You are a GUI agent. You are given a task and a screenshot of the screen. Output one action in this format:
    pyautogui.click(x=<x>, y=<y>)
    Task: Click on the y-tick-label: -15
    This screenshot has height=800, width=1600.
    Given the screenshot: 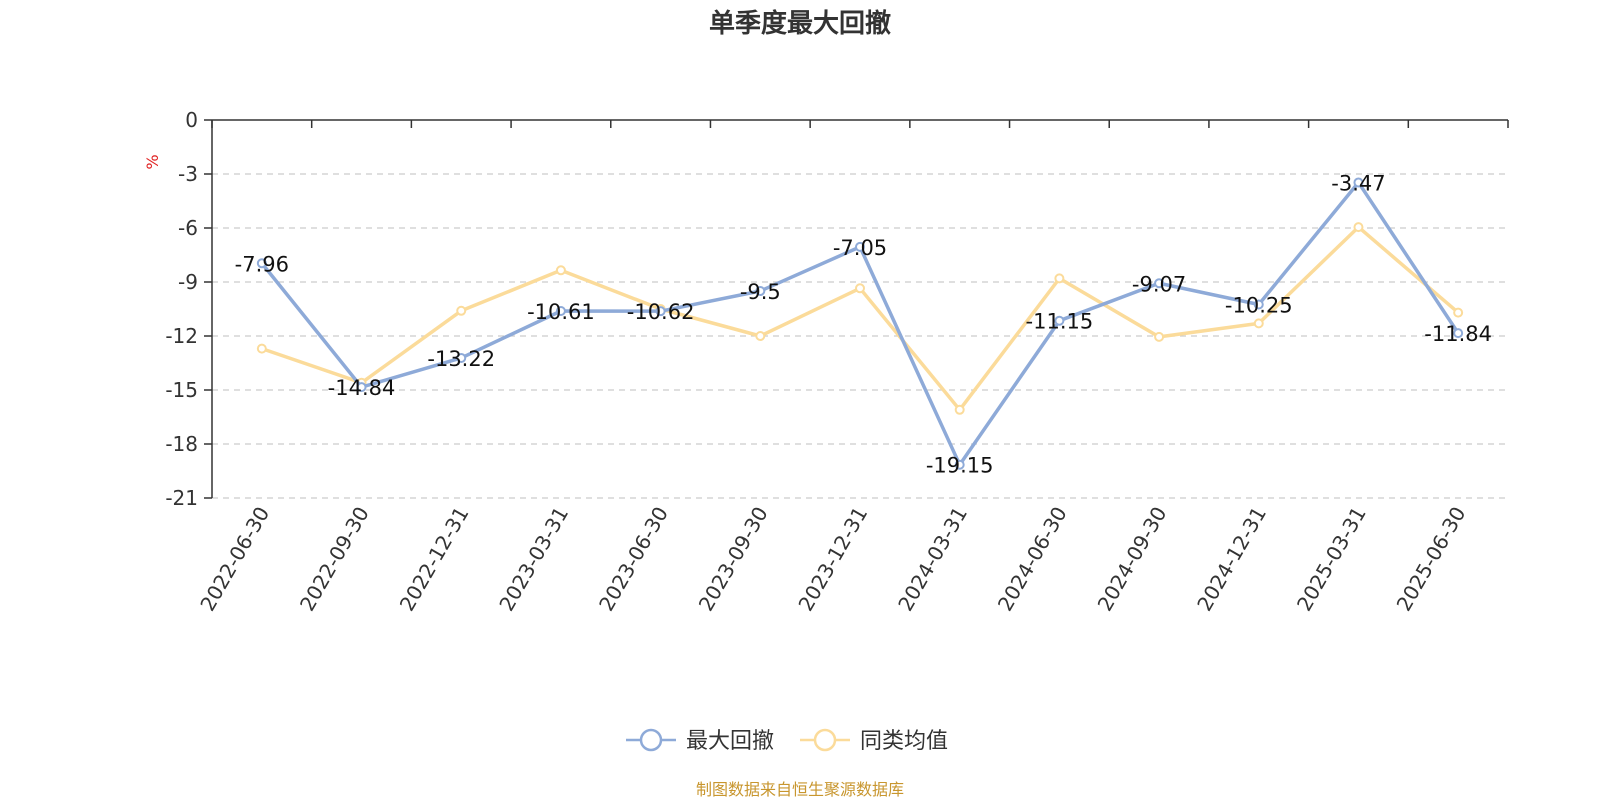 What is the action you would take?
    pyautogui.click(x=181, y=390)
    